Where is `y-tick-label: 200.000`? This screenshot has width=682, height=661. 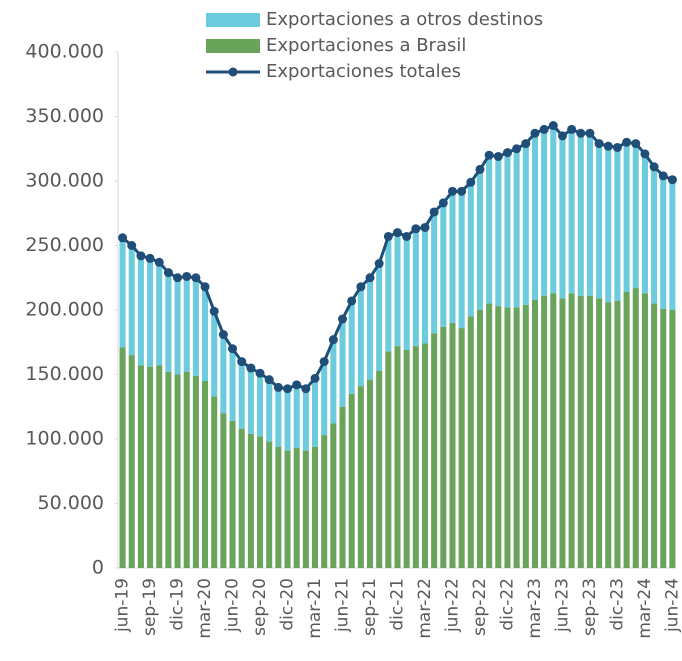 y-tick-label: 200.000 is located at coordinates (64, 310).